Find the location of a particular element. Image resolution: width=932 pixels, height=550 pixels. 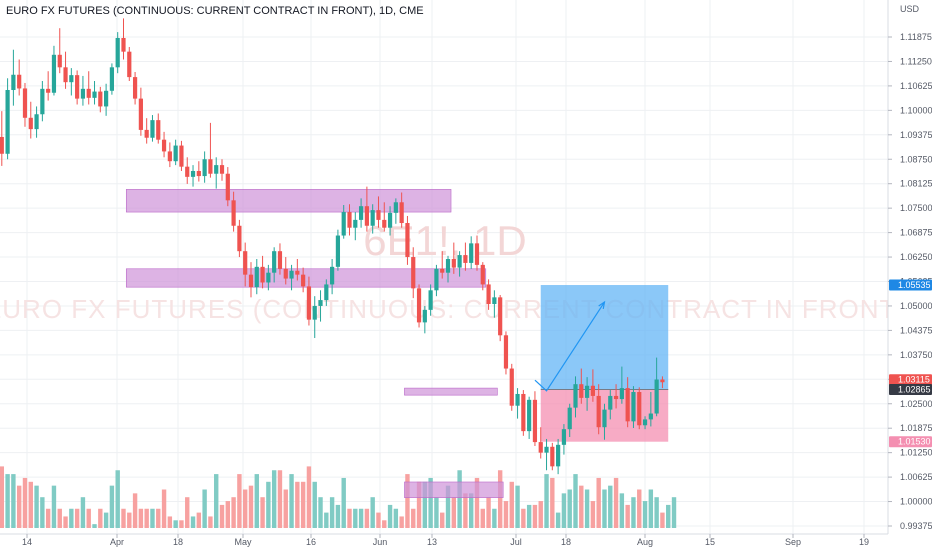

time-axis is located at coordinates (466, 541).